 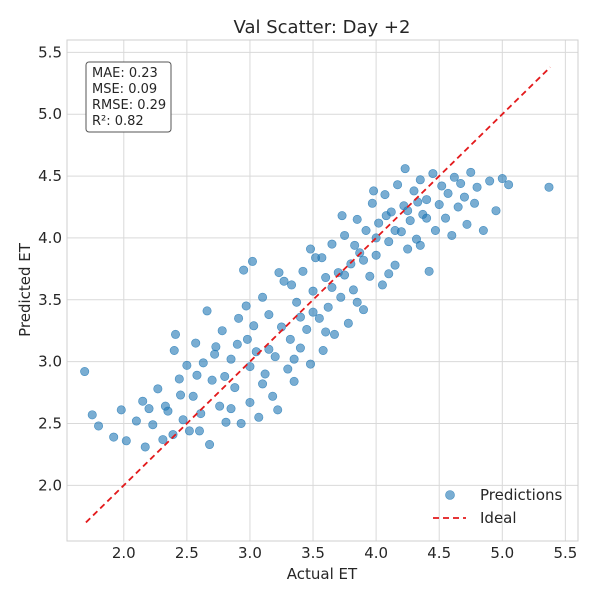 I want to click on x-tick-label: 4.5, so click(x=439, y=553).